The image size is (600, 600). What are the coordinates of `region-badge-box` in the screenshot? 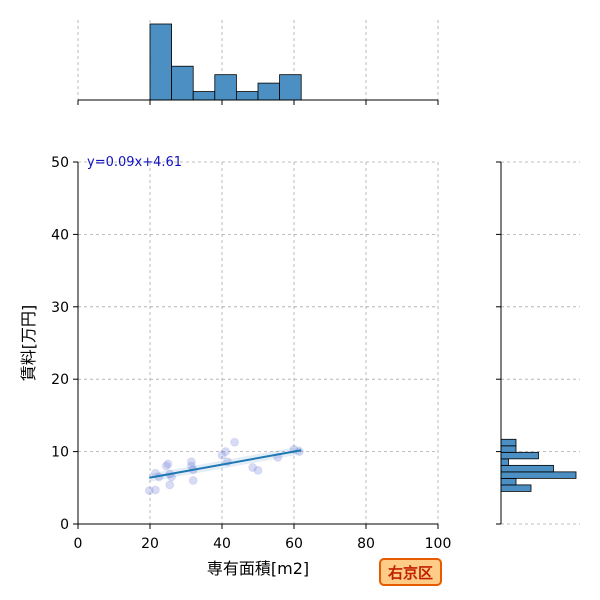 It's located at (410, 572).